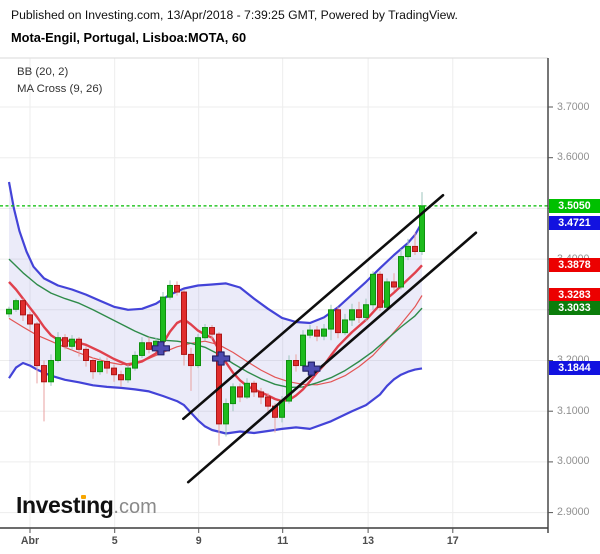 The width and height of the screenshot is (600, 554). Describe the element at coordinates (573, 410) in the screenshot. I see `price-axis-label: 3.1000` at that location.